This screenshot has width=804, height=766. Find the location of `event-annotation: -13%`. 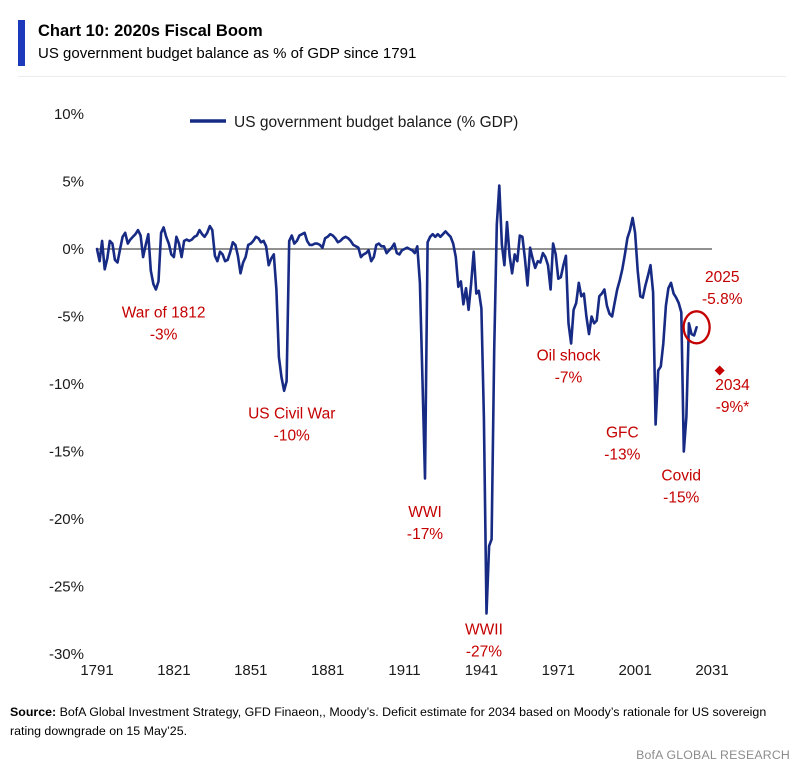

event-annotation: -13% is located at coordinates (622, 454).